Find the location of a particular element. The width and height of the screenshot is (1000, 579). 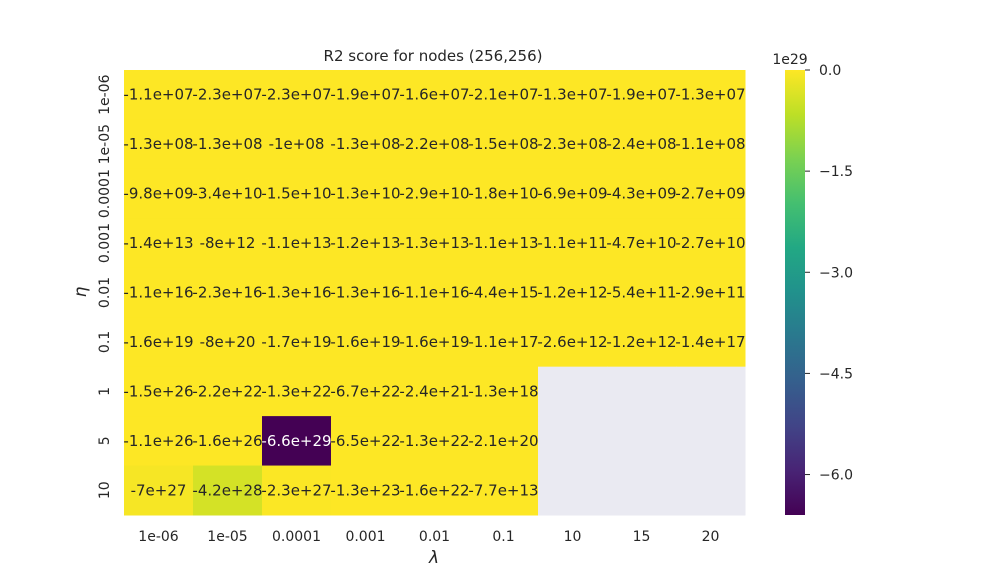

cell-annotation: -1.5e+10 is located at coordinates (296, 194).